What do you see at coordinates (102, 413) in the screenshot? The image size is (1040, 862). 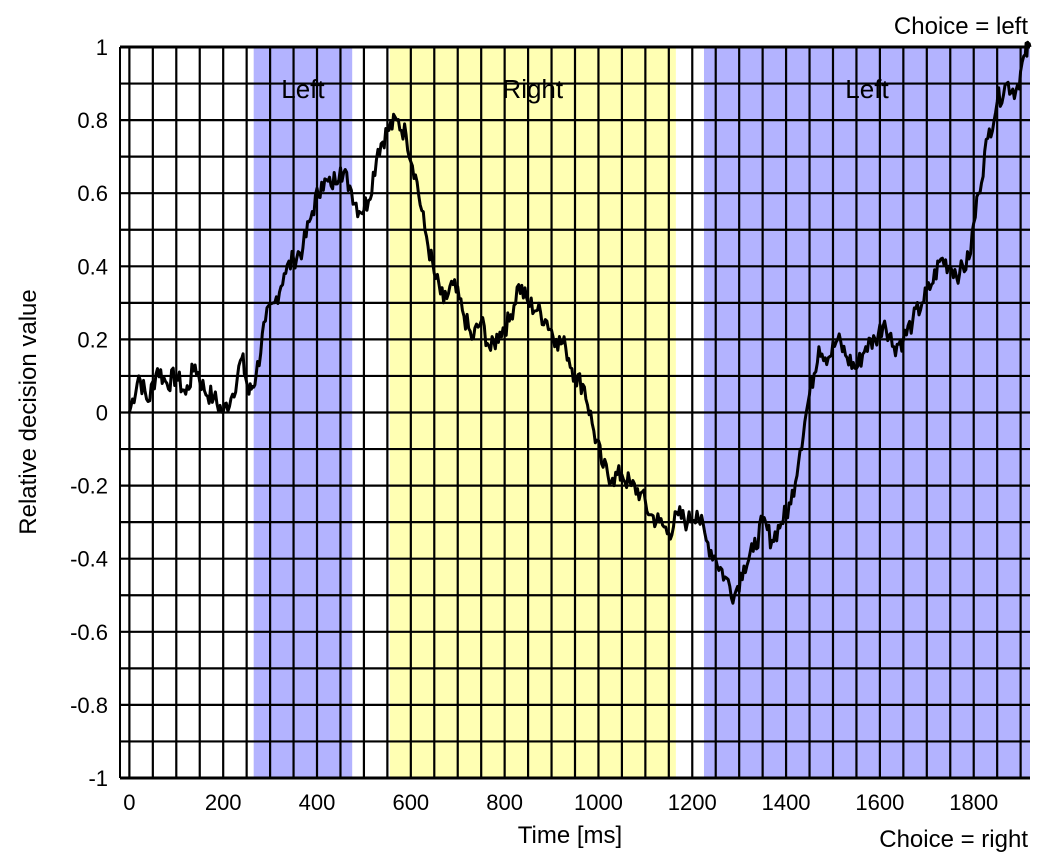 I see `y-tick-label: 0` at bounding box center [102, 413].